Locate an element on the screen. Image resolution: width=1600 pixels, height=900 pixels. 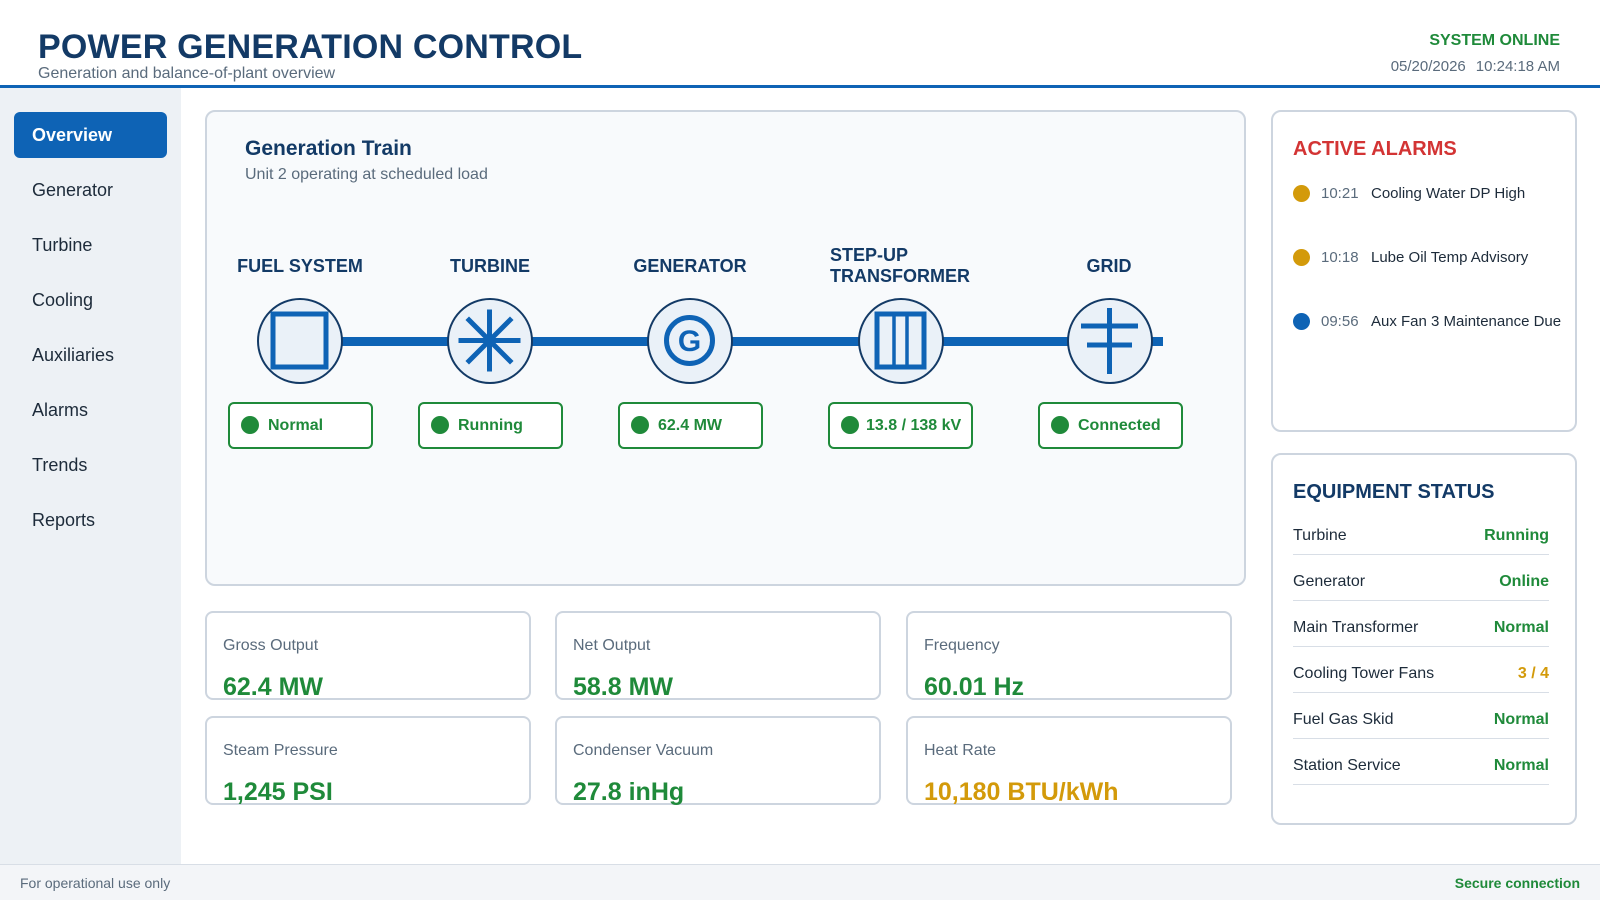
equipment-name: Main Transformer is located at coordinates (1356, 627).